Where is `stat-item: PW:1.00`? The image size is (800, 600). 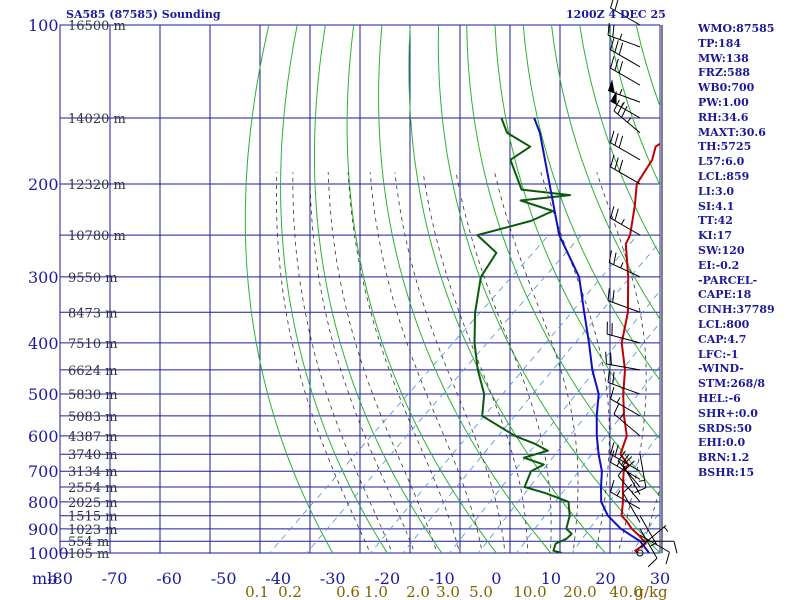 stat-item: PW:1.00 is located at coordinates (723, 102).